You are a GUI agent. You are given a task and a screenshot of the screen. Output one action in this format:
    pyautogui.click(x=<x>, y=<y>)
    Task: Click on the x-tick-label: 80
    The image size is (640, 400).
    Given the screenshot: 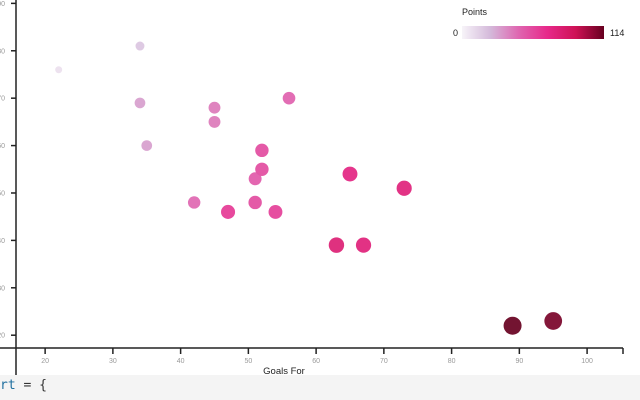 What is the action you would take?
    pyautogui.click(x=452, y=361)
    